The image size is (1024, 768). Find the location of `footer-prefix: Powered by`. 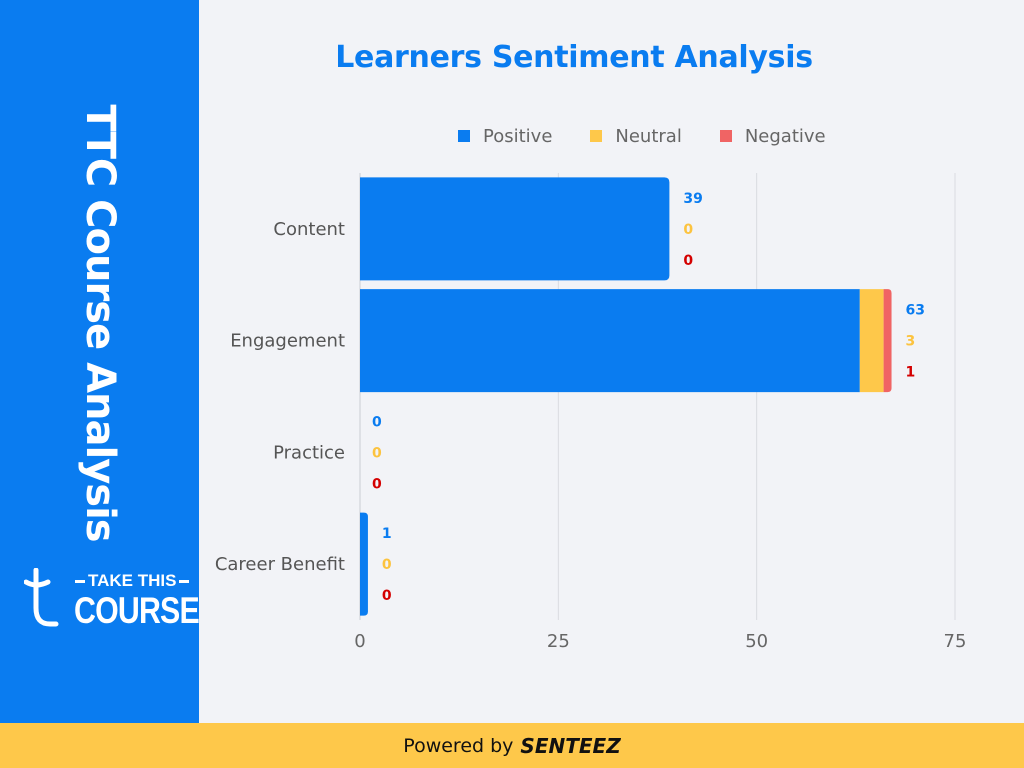

footer-prefix: Powered by is located at coordinates (458, 745).